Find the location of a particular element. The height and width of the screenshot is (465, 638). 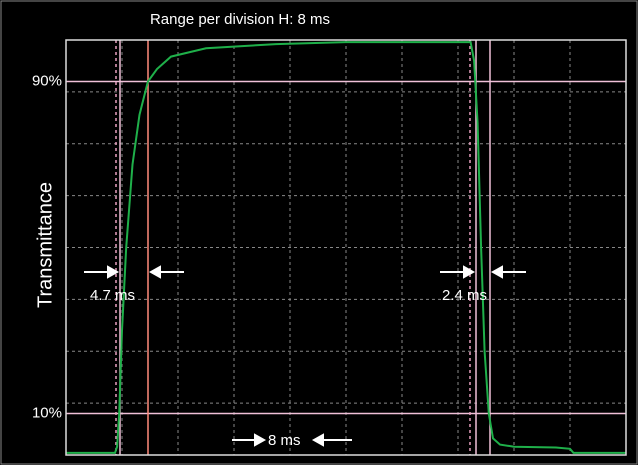

y-tick-label: 10% is located at coordinates (47, 412).